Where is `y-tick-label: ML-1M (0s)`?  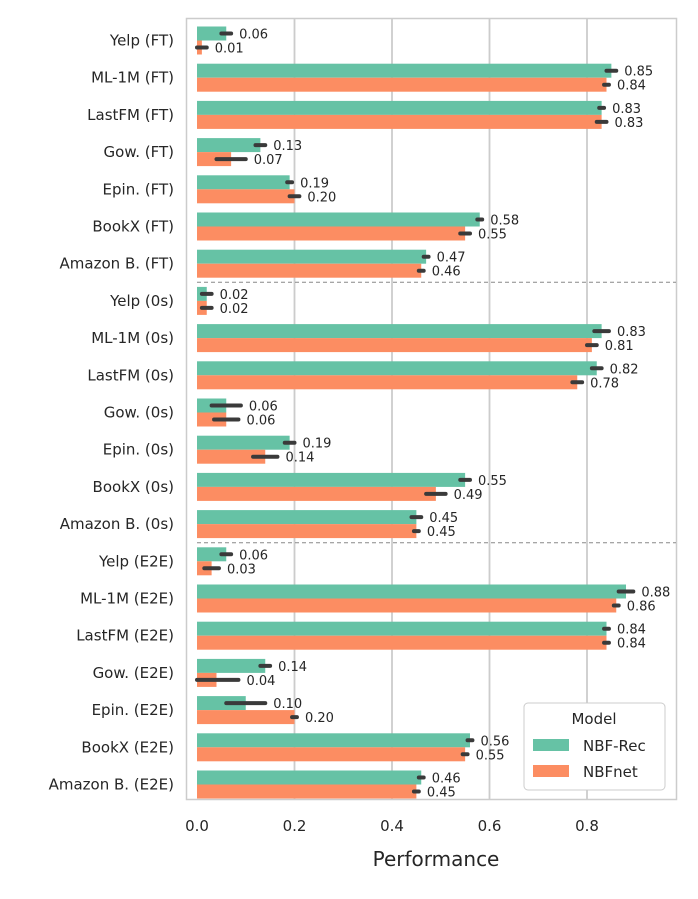
y-tick-label: ML-1M (0s) is located at coordinates (132, 338).